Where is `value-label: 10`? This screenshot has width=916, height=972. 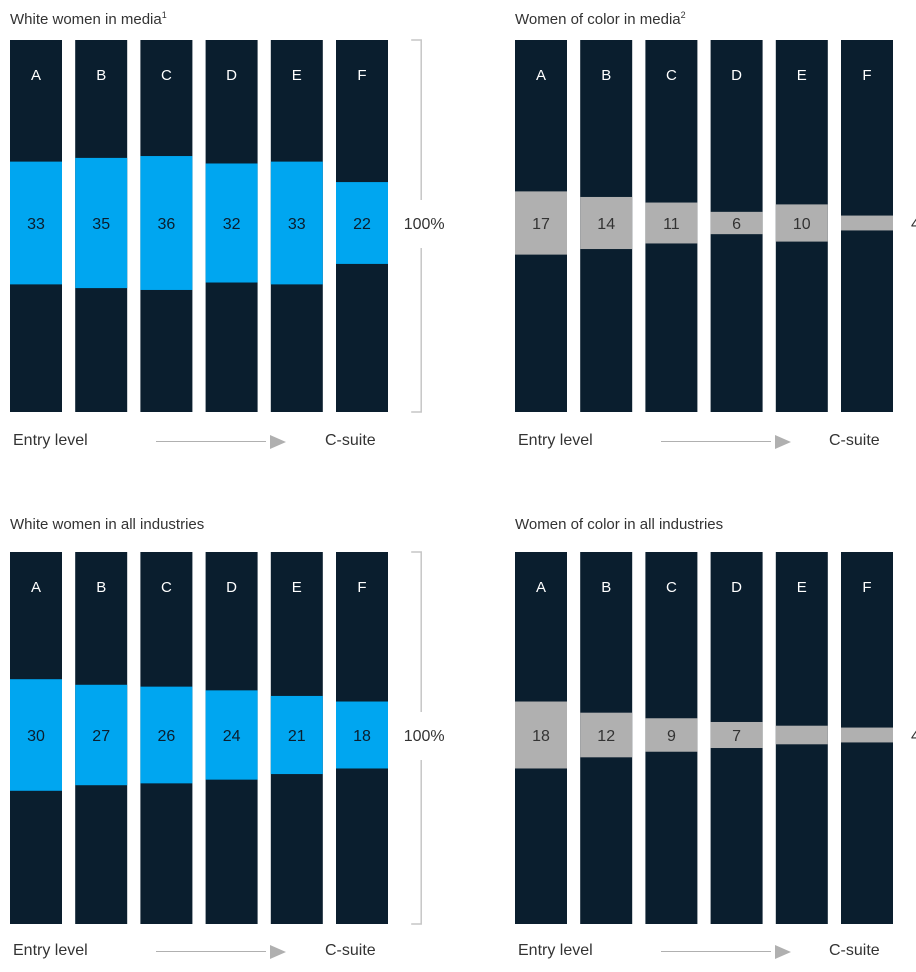
value-label: 10 is located at coordinates (802, 224).